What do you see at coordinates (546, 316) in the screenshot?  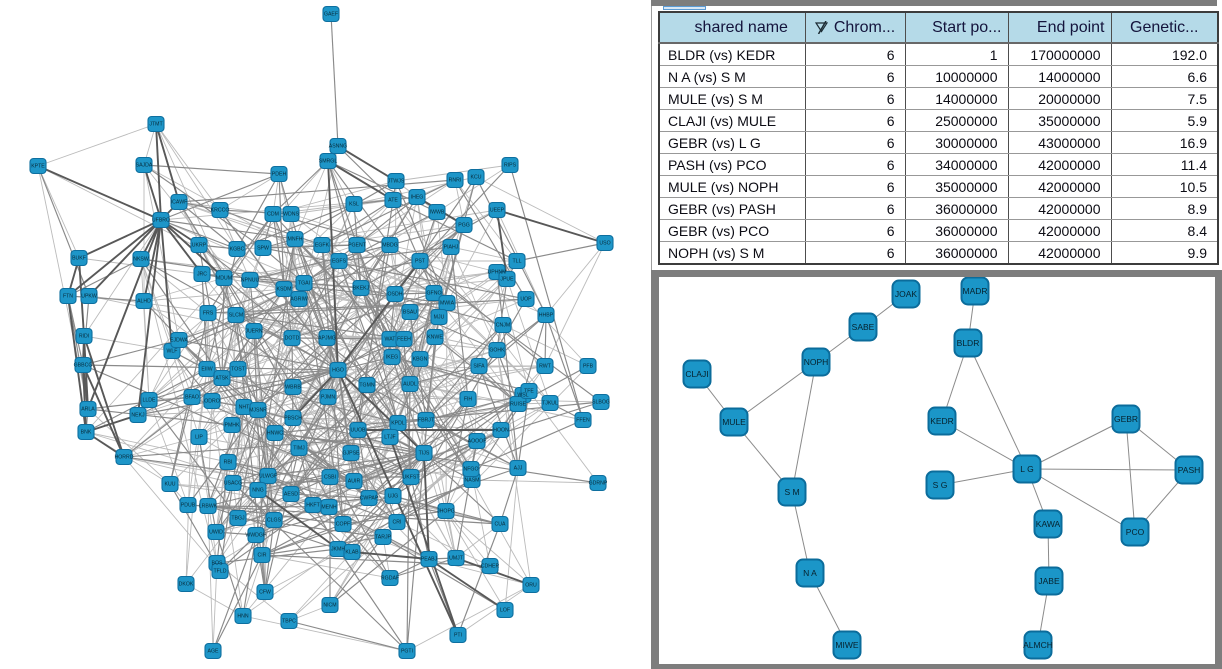 I see `svg-text: HHBP` at bounding box center [546, 316].